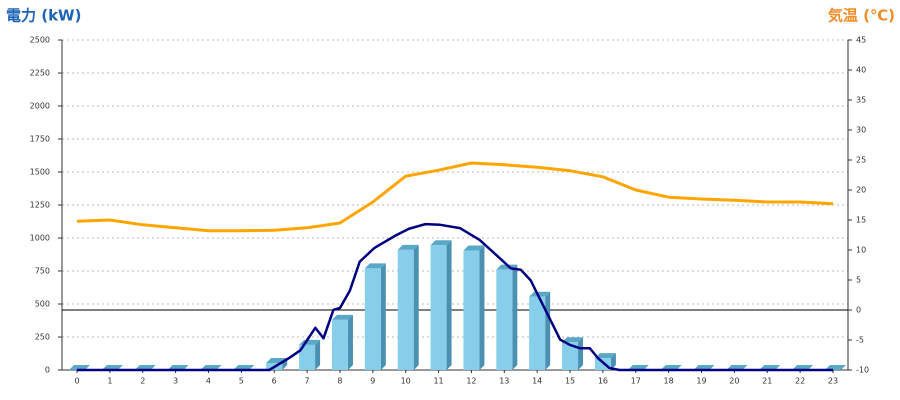 This screenshot has height=400, width=900. What do you see at coordinates (669, 381) in the screenshot?
I see `x-tick-label: 18` at bounding box center [669, 381].